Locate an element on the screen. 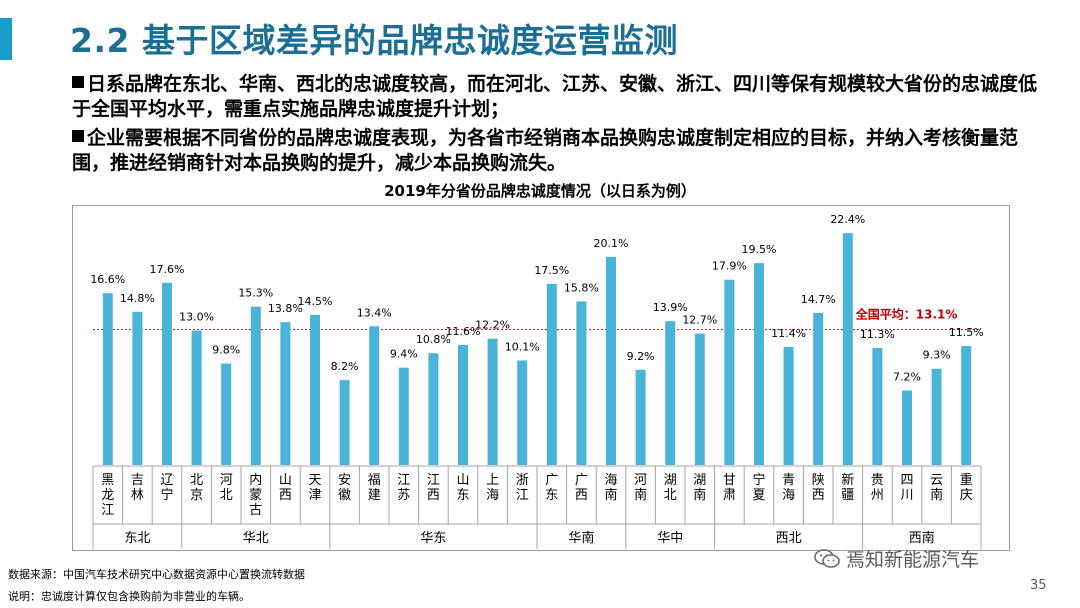  page-number: 35 is located at coordinates (1038, 585).